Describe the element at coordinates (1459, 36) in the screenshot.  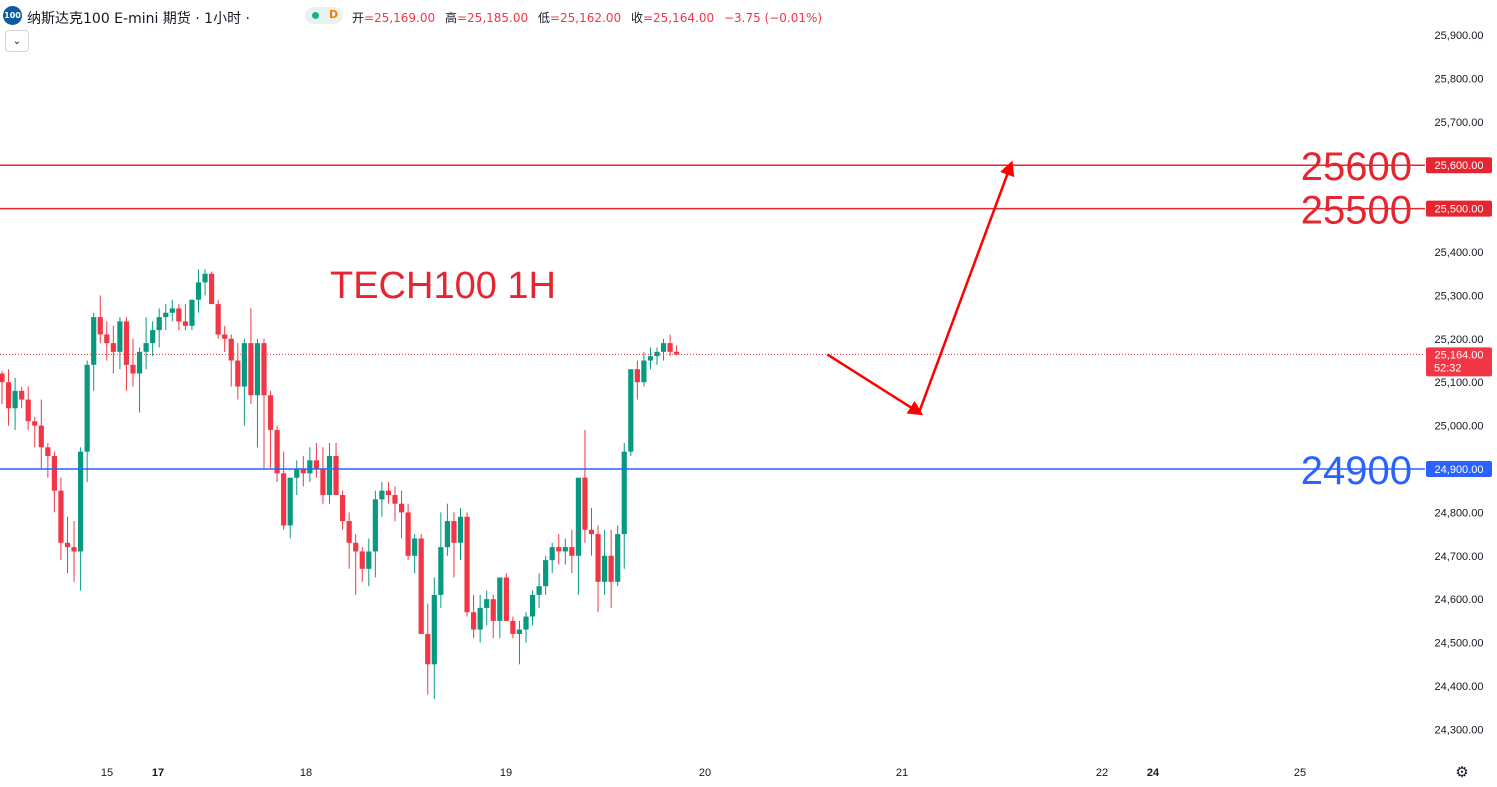
I see `price-tick-label: 25,900.00` at that location.